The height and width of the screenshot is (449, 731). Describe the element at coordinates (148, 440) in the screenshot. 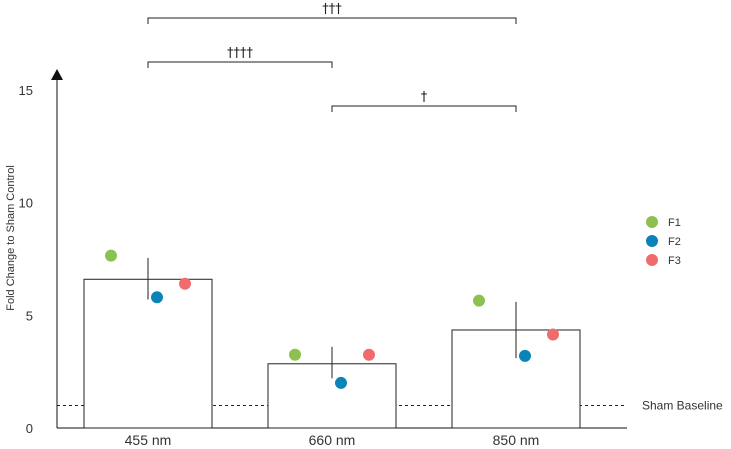

I see `x-tick-label: 455 nm` at that location.